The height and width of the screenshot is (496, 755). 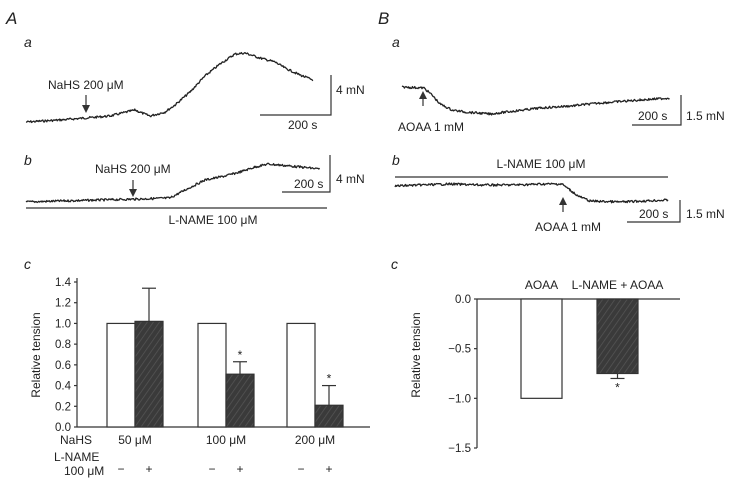 I want to click on lname-label-b: L-NAME 100 μM, so click(x=541, y=164).